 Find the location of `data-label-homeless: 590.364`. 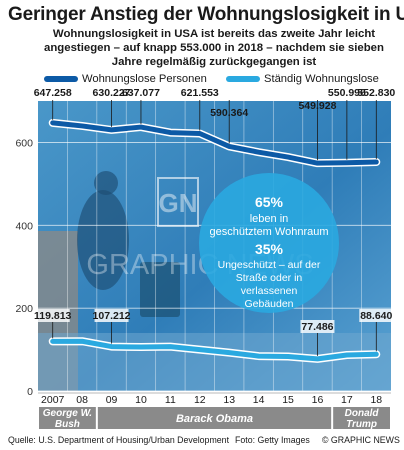

data-label-homeless: 590.364 is located at coordinates (229, 113).